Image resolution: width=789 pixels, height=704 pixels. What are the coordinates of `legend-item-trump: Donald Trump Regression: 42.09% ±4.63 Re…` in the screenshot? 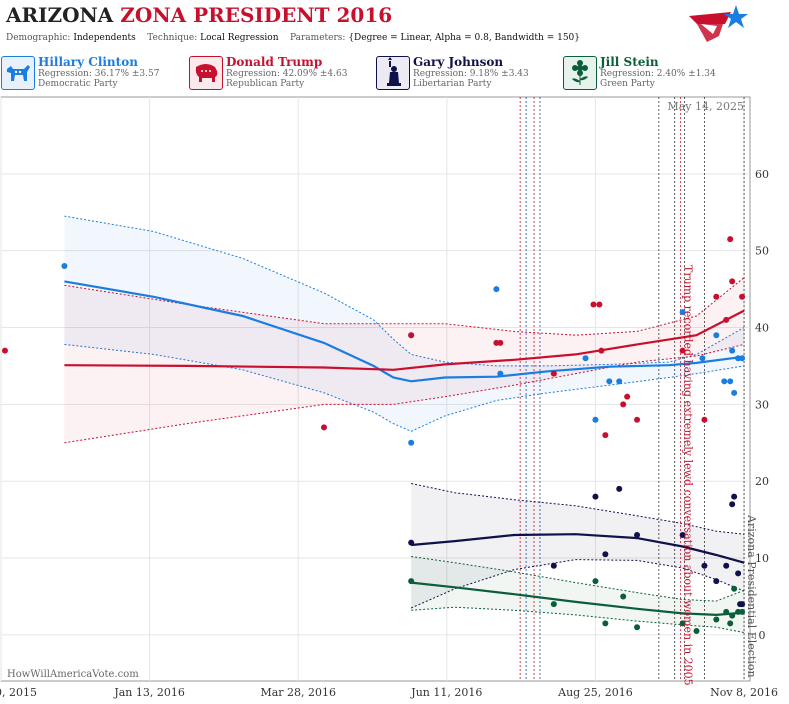 It's located at (280, 74).